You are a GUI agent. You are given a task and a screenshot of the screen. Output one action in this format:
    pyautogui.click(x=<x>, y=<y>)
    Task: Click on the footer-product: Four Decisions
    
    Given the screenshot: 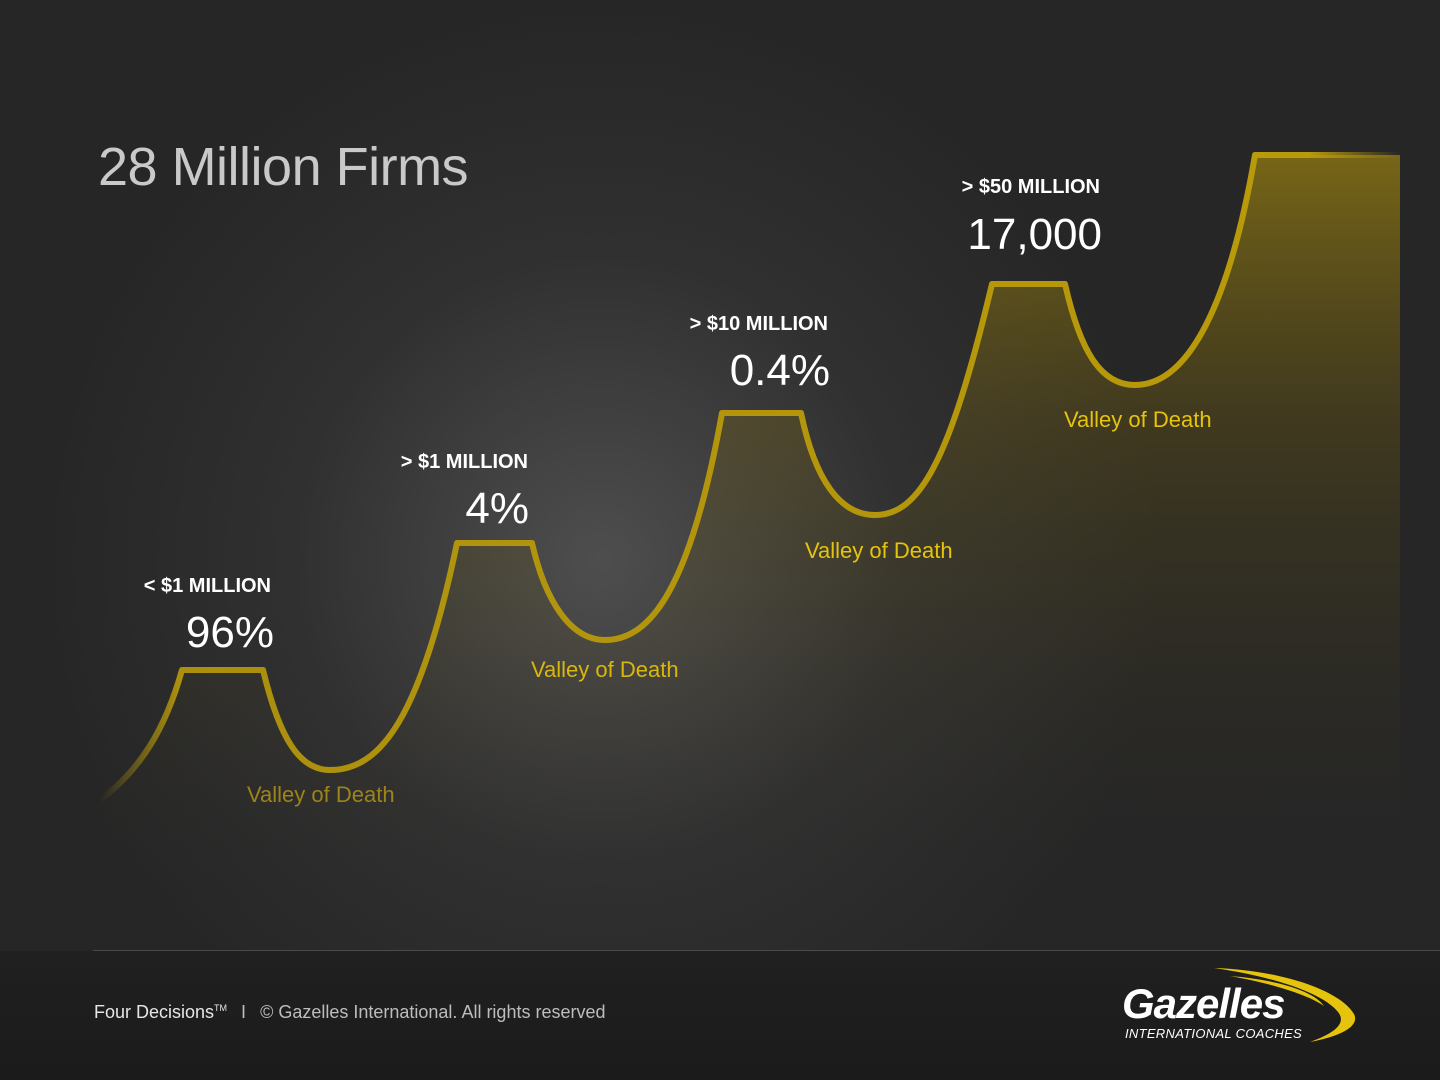 What is the action you would take?
    pyautogui.click(x=154, y=1012)
    